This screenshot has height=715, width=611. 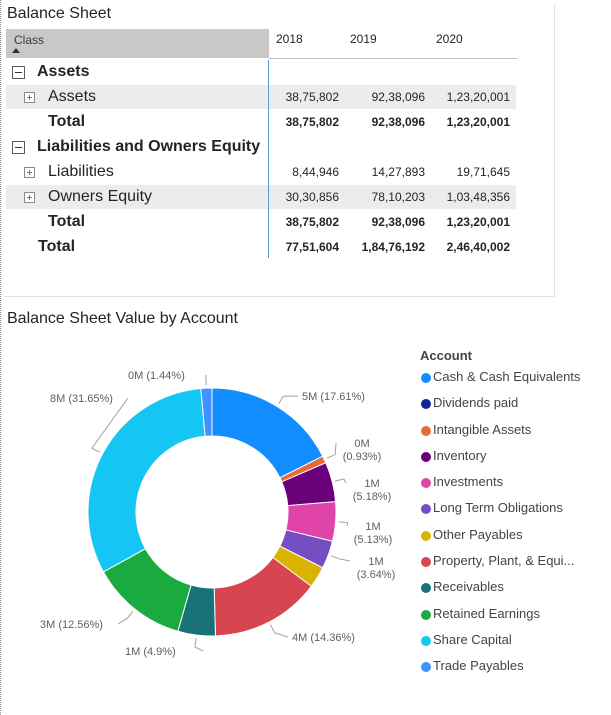 I want to click on legend-label: Investments, so click(x=468, y=482).